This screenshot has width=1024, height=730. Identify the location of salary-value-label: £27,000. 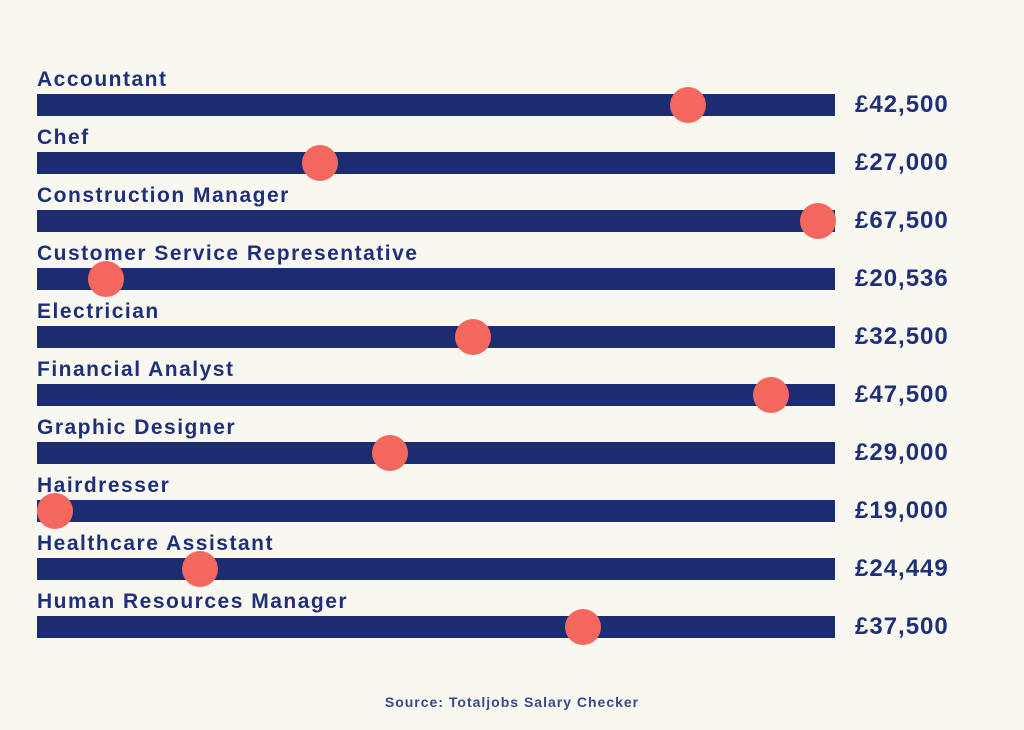
(902, 162).